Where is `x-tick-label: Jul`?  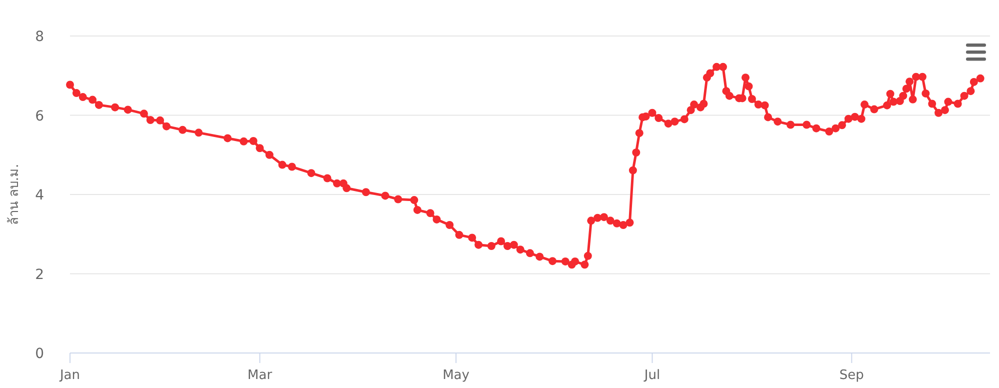
x-tick-label: Jul is located at coordinates (651, 375).